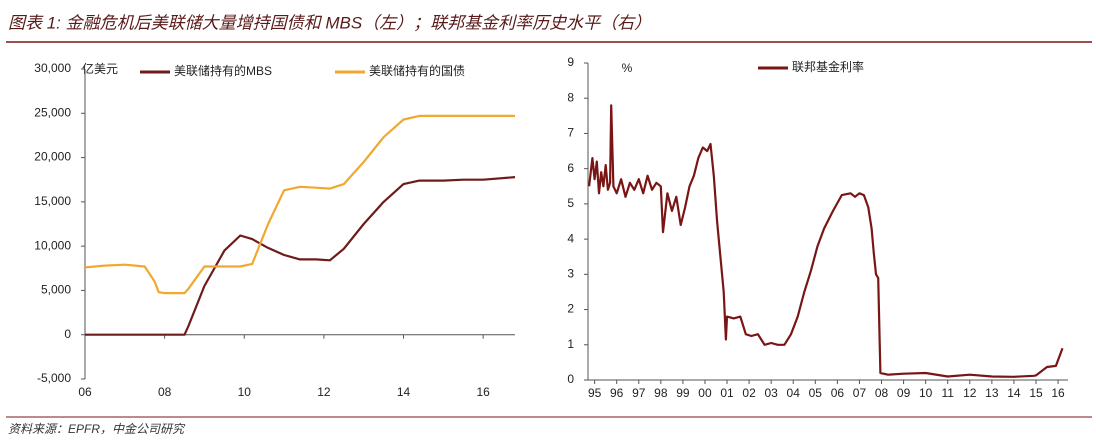 This screenshot has height=445, width=1096. I want to click on y-tick-label: 3, so click(570, 274).